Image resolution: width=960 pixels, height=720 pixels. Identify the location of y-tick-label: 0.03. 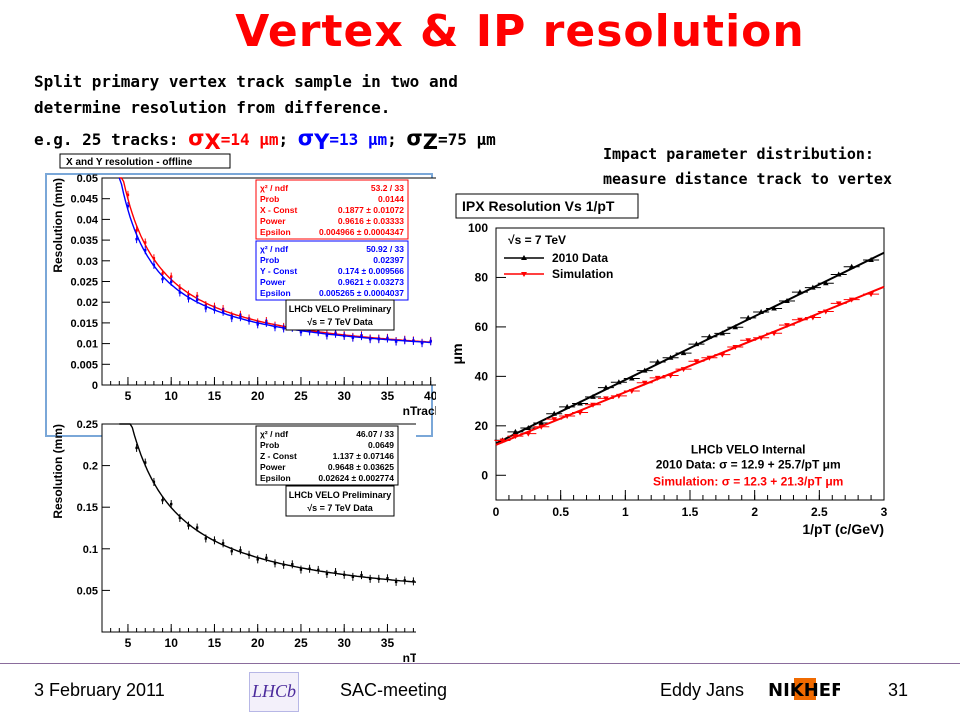
(87, 262).